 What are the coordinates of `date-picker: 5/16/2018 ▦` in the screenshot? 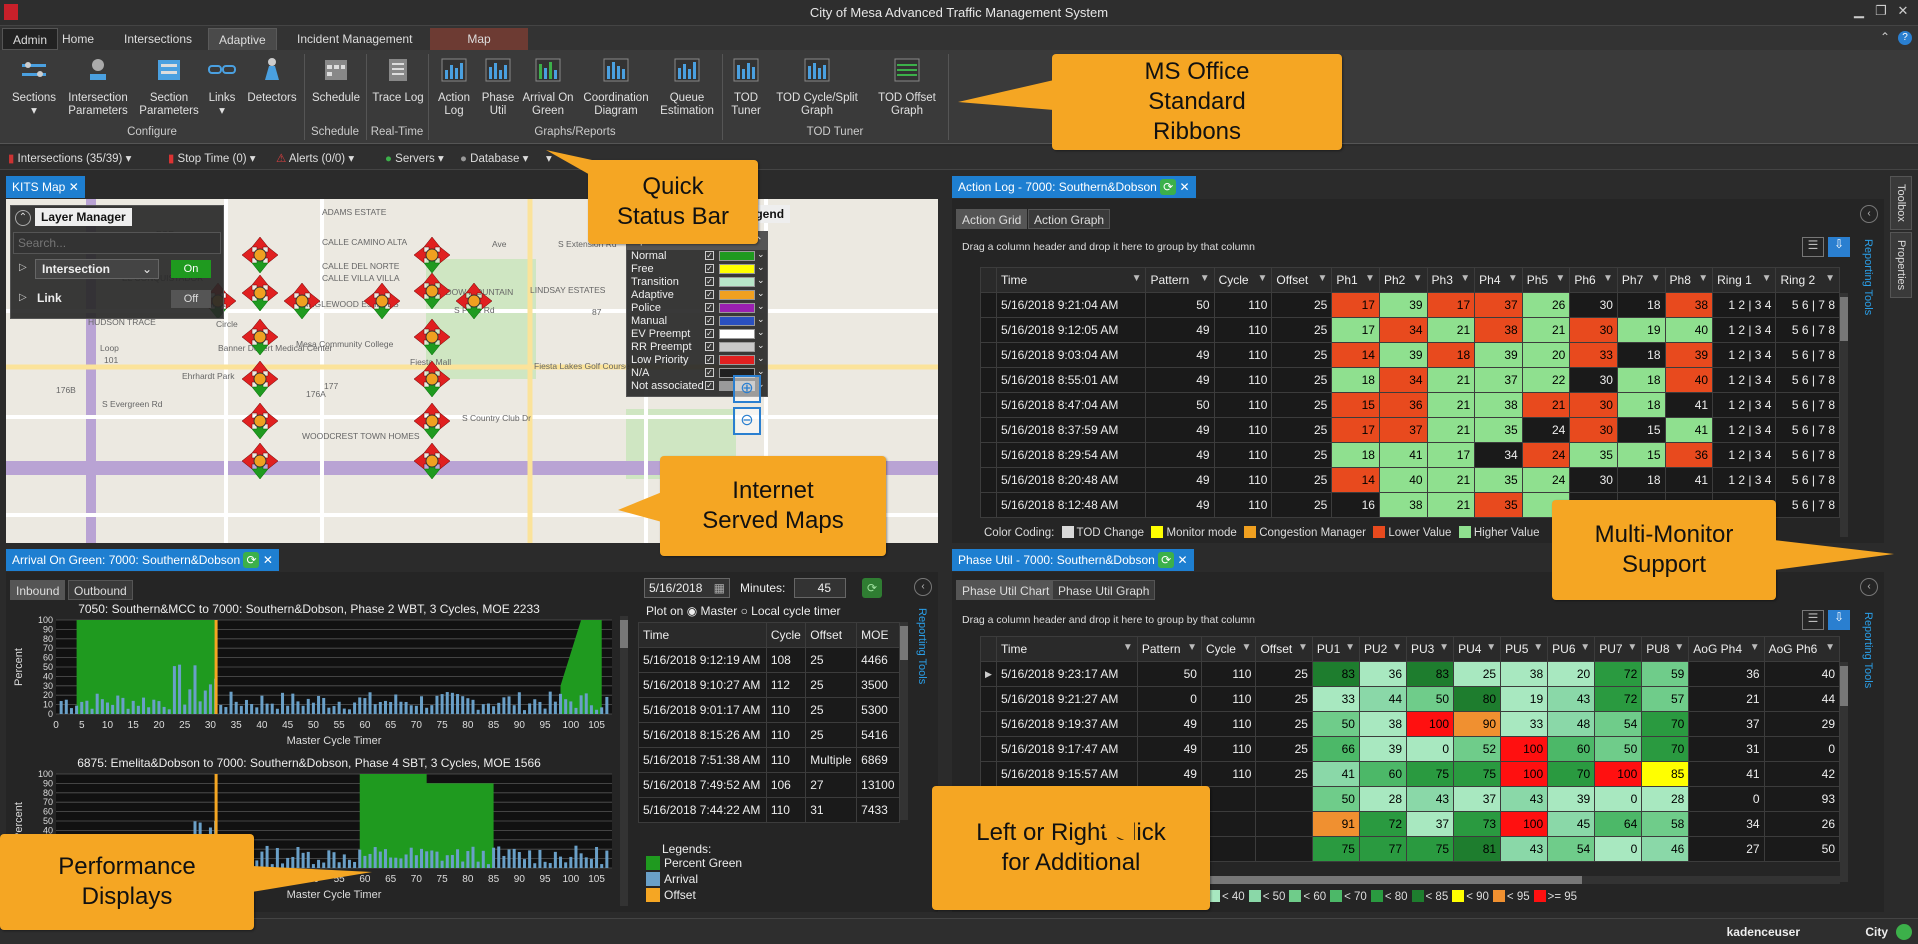 It's located at (687, 588).